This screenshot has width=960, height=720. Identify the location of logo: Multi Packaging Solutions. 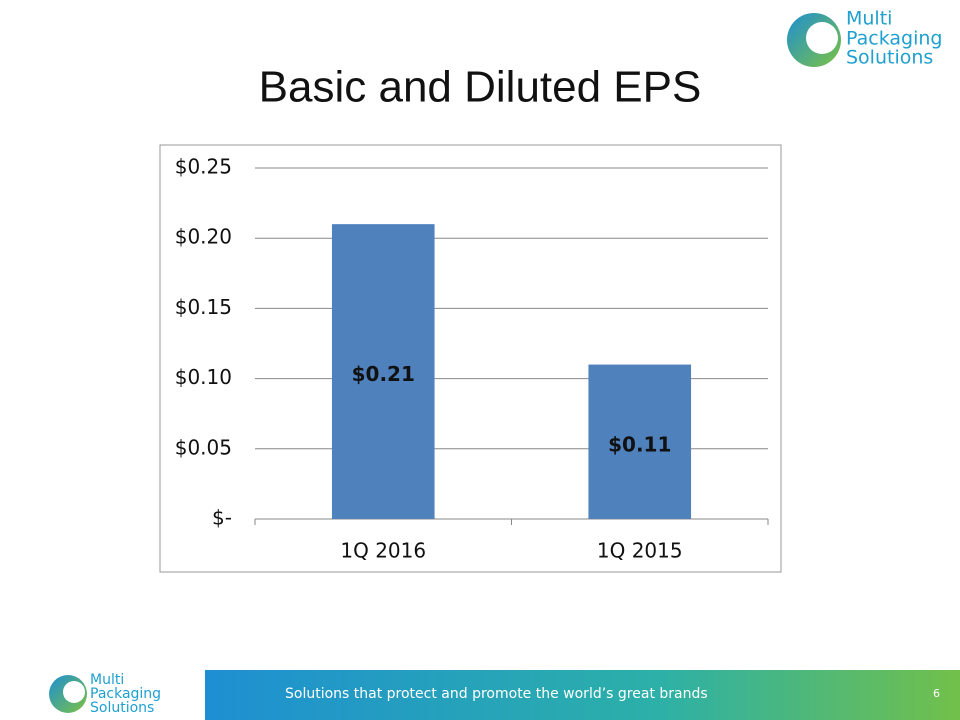
(864, 38).